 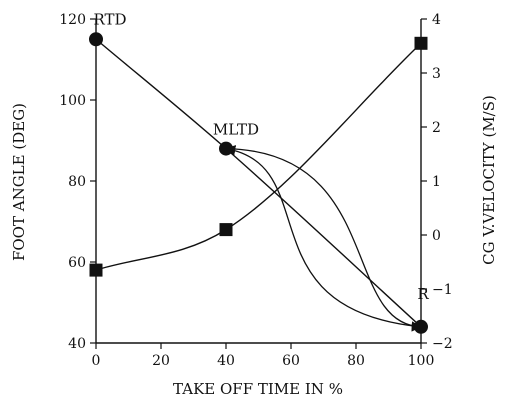 What do you see at coordinates (72, 101) in the screenshot?
I see `y-left-tick-label: 100` at bounding box center [72, 101].